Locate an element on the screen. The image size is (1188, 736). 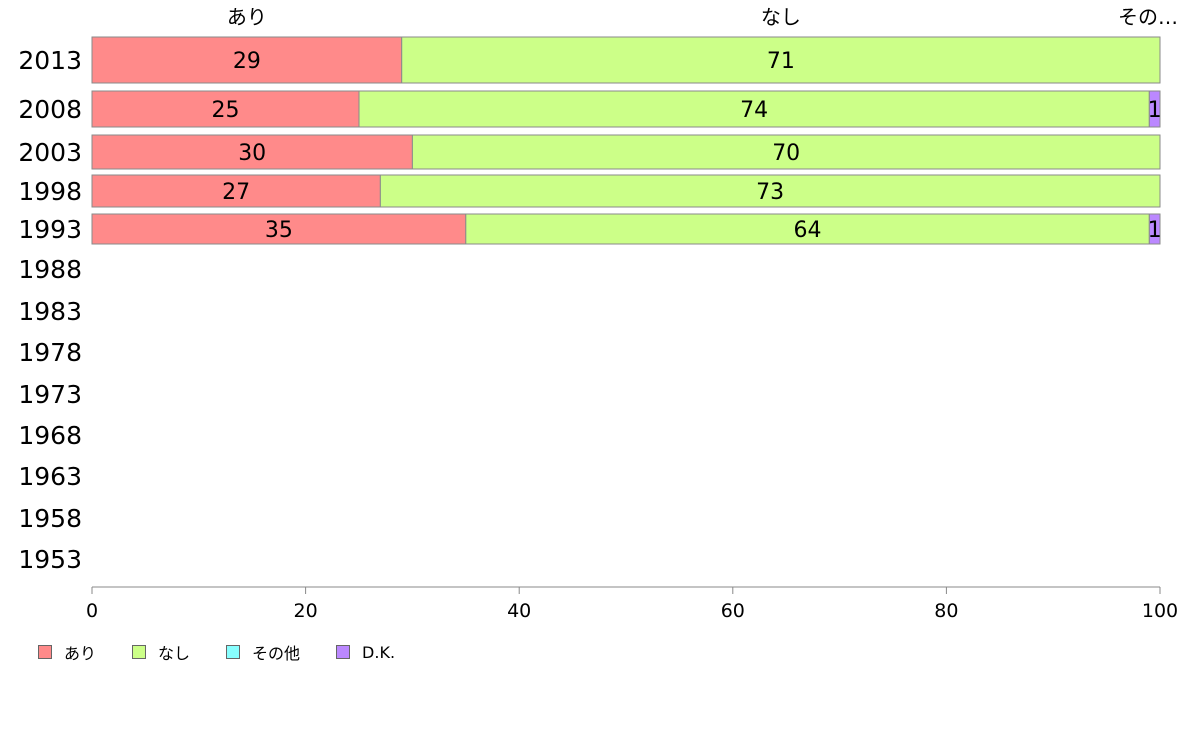
y-tick-label-1988: 1988 is located at coordinates (50, 269).